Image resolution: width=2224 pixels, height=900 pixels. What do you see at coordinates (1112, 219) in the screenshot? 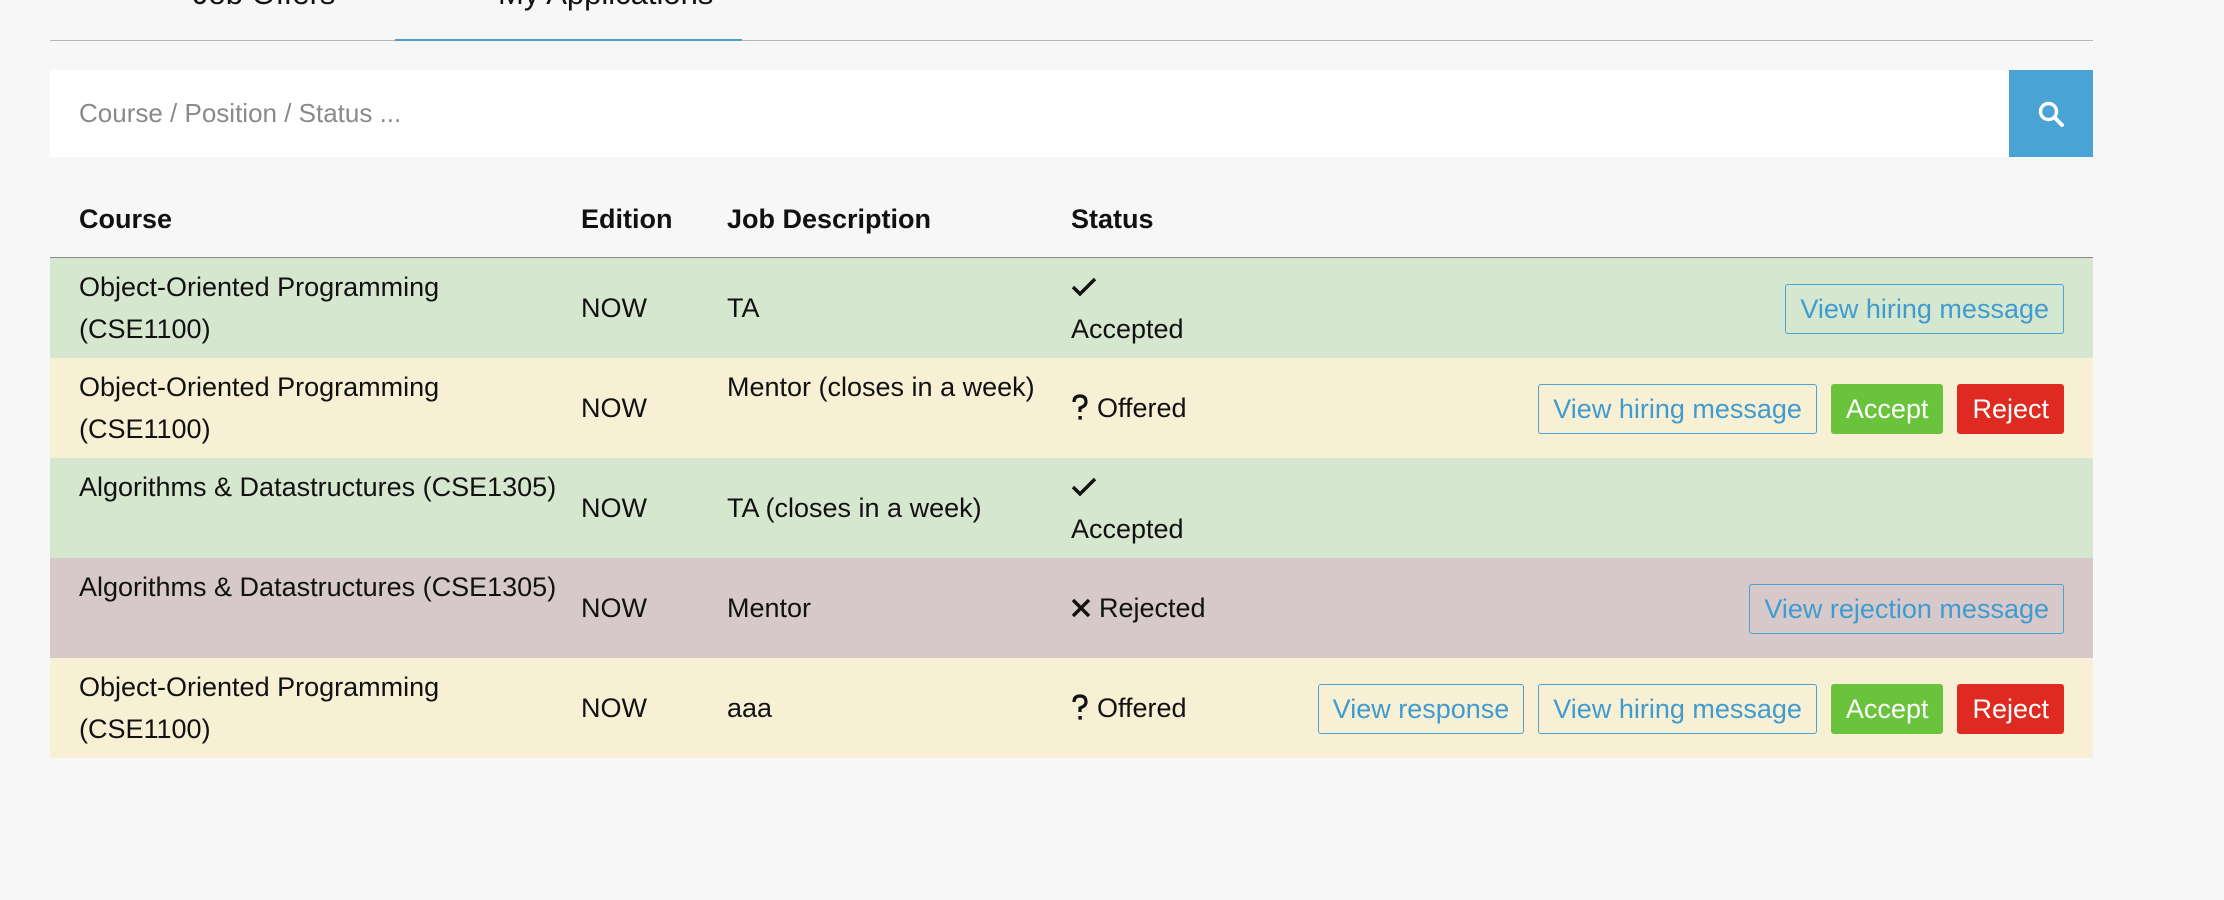
I see `header-status: Status` at bounding box center [1112, 219].